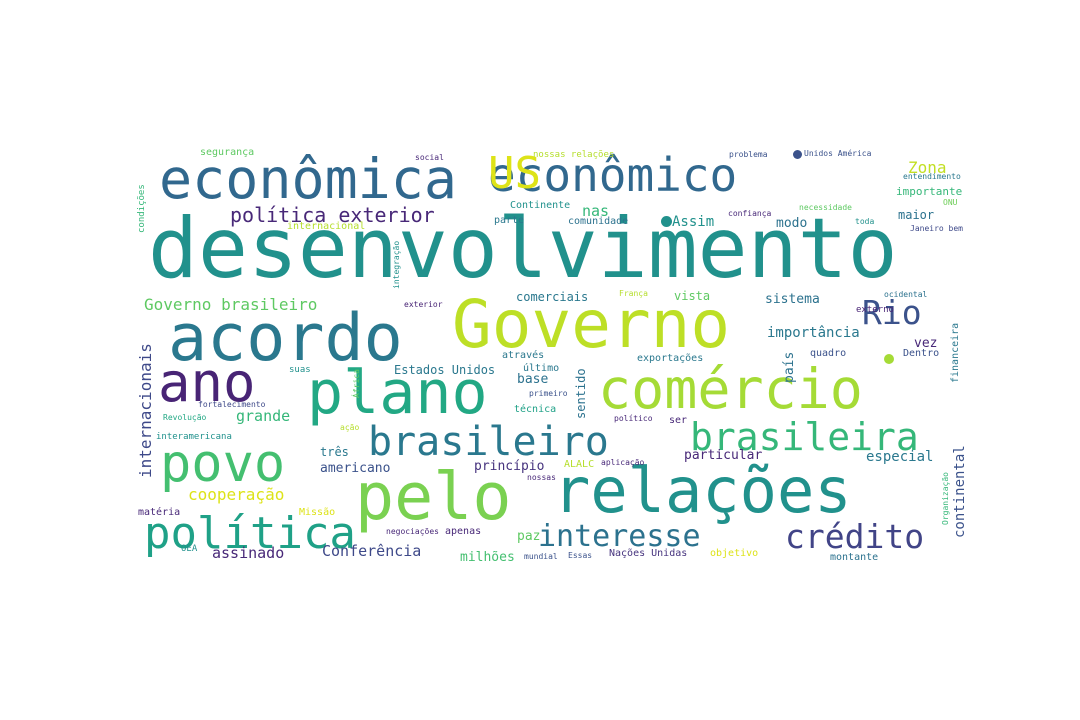  I want to click on cloud-word: base, so click(533, 379).